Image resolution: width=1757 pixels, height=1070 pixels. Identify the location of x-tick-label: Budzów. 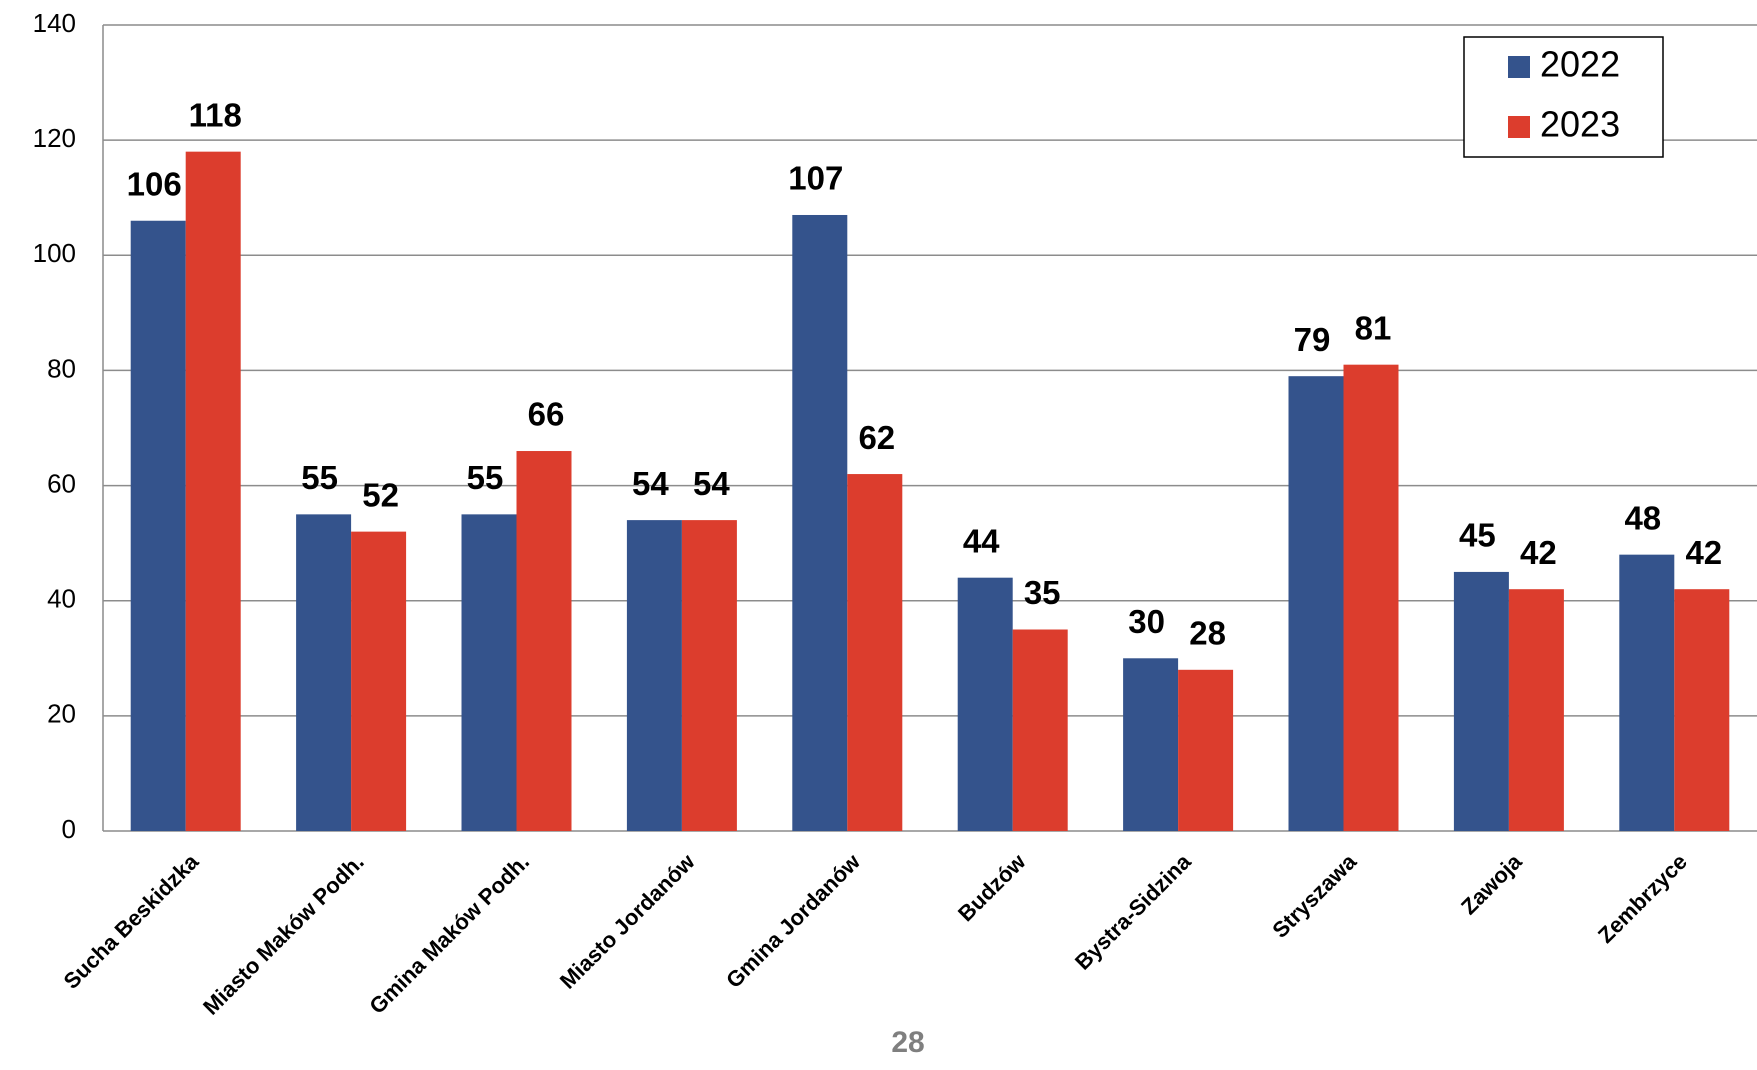
(992, 887).